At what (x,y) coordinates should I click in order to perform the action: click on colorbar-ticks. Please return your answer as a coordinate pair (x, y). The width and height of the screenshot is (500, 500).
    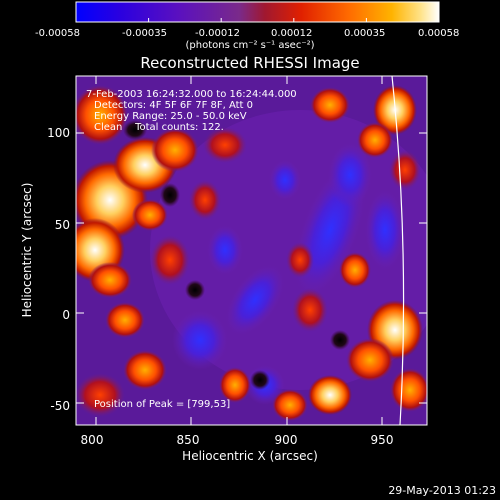
    Looking at the image, I should click on (257, 20).